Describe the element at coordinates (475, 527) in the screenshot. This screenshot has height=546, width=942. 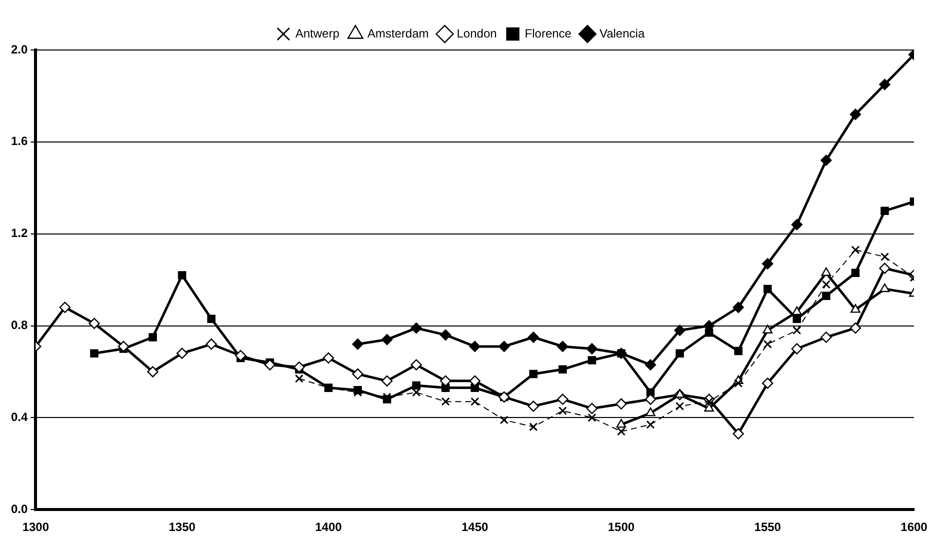
I see `x-tick-label: 1450` at that location.